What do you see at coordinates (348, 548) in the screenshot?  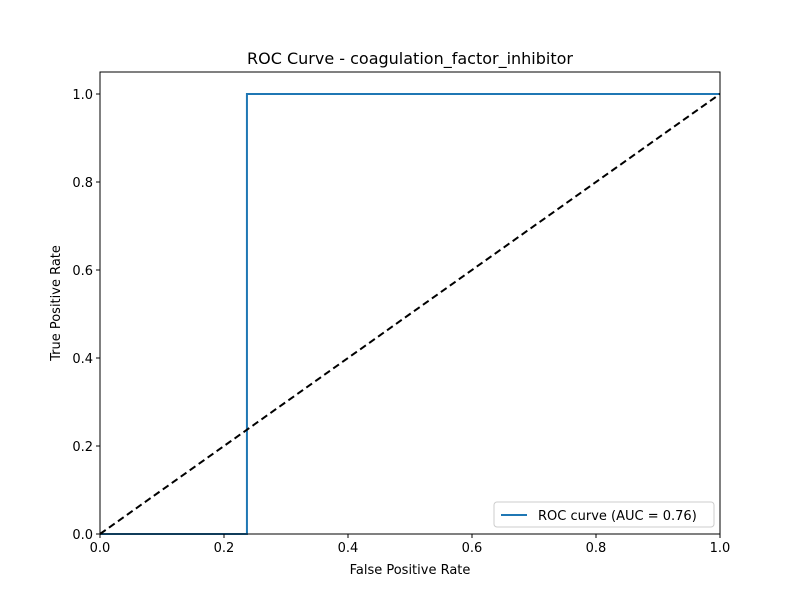 I see `x-tick-label: 0.4` at bounding box center [348, 548].